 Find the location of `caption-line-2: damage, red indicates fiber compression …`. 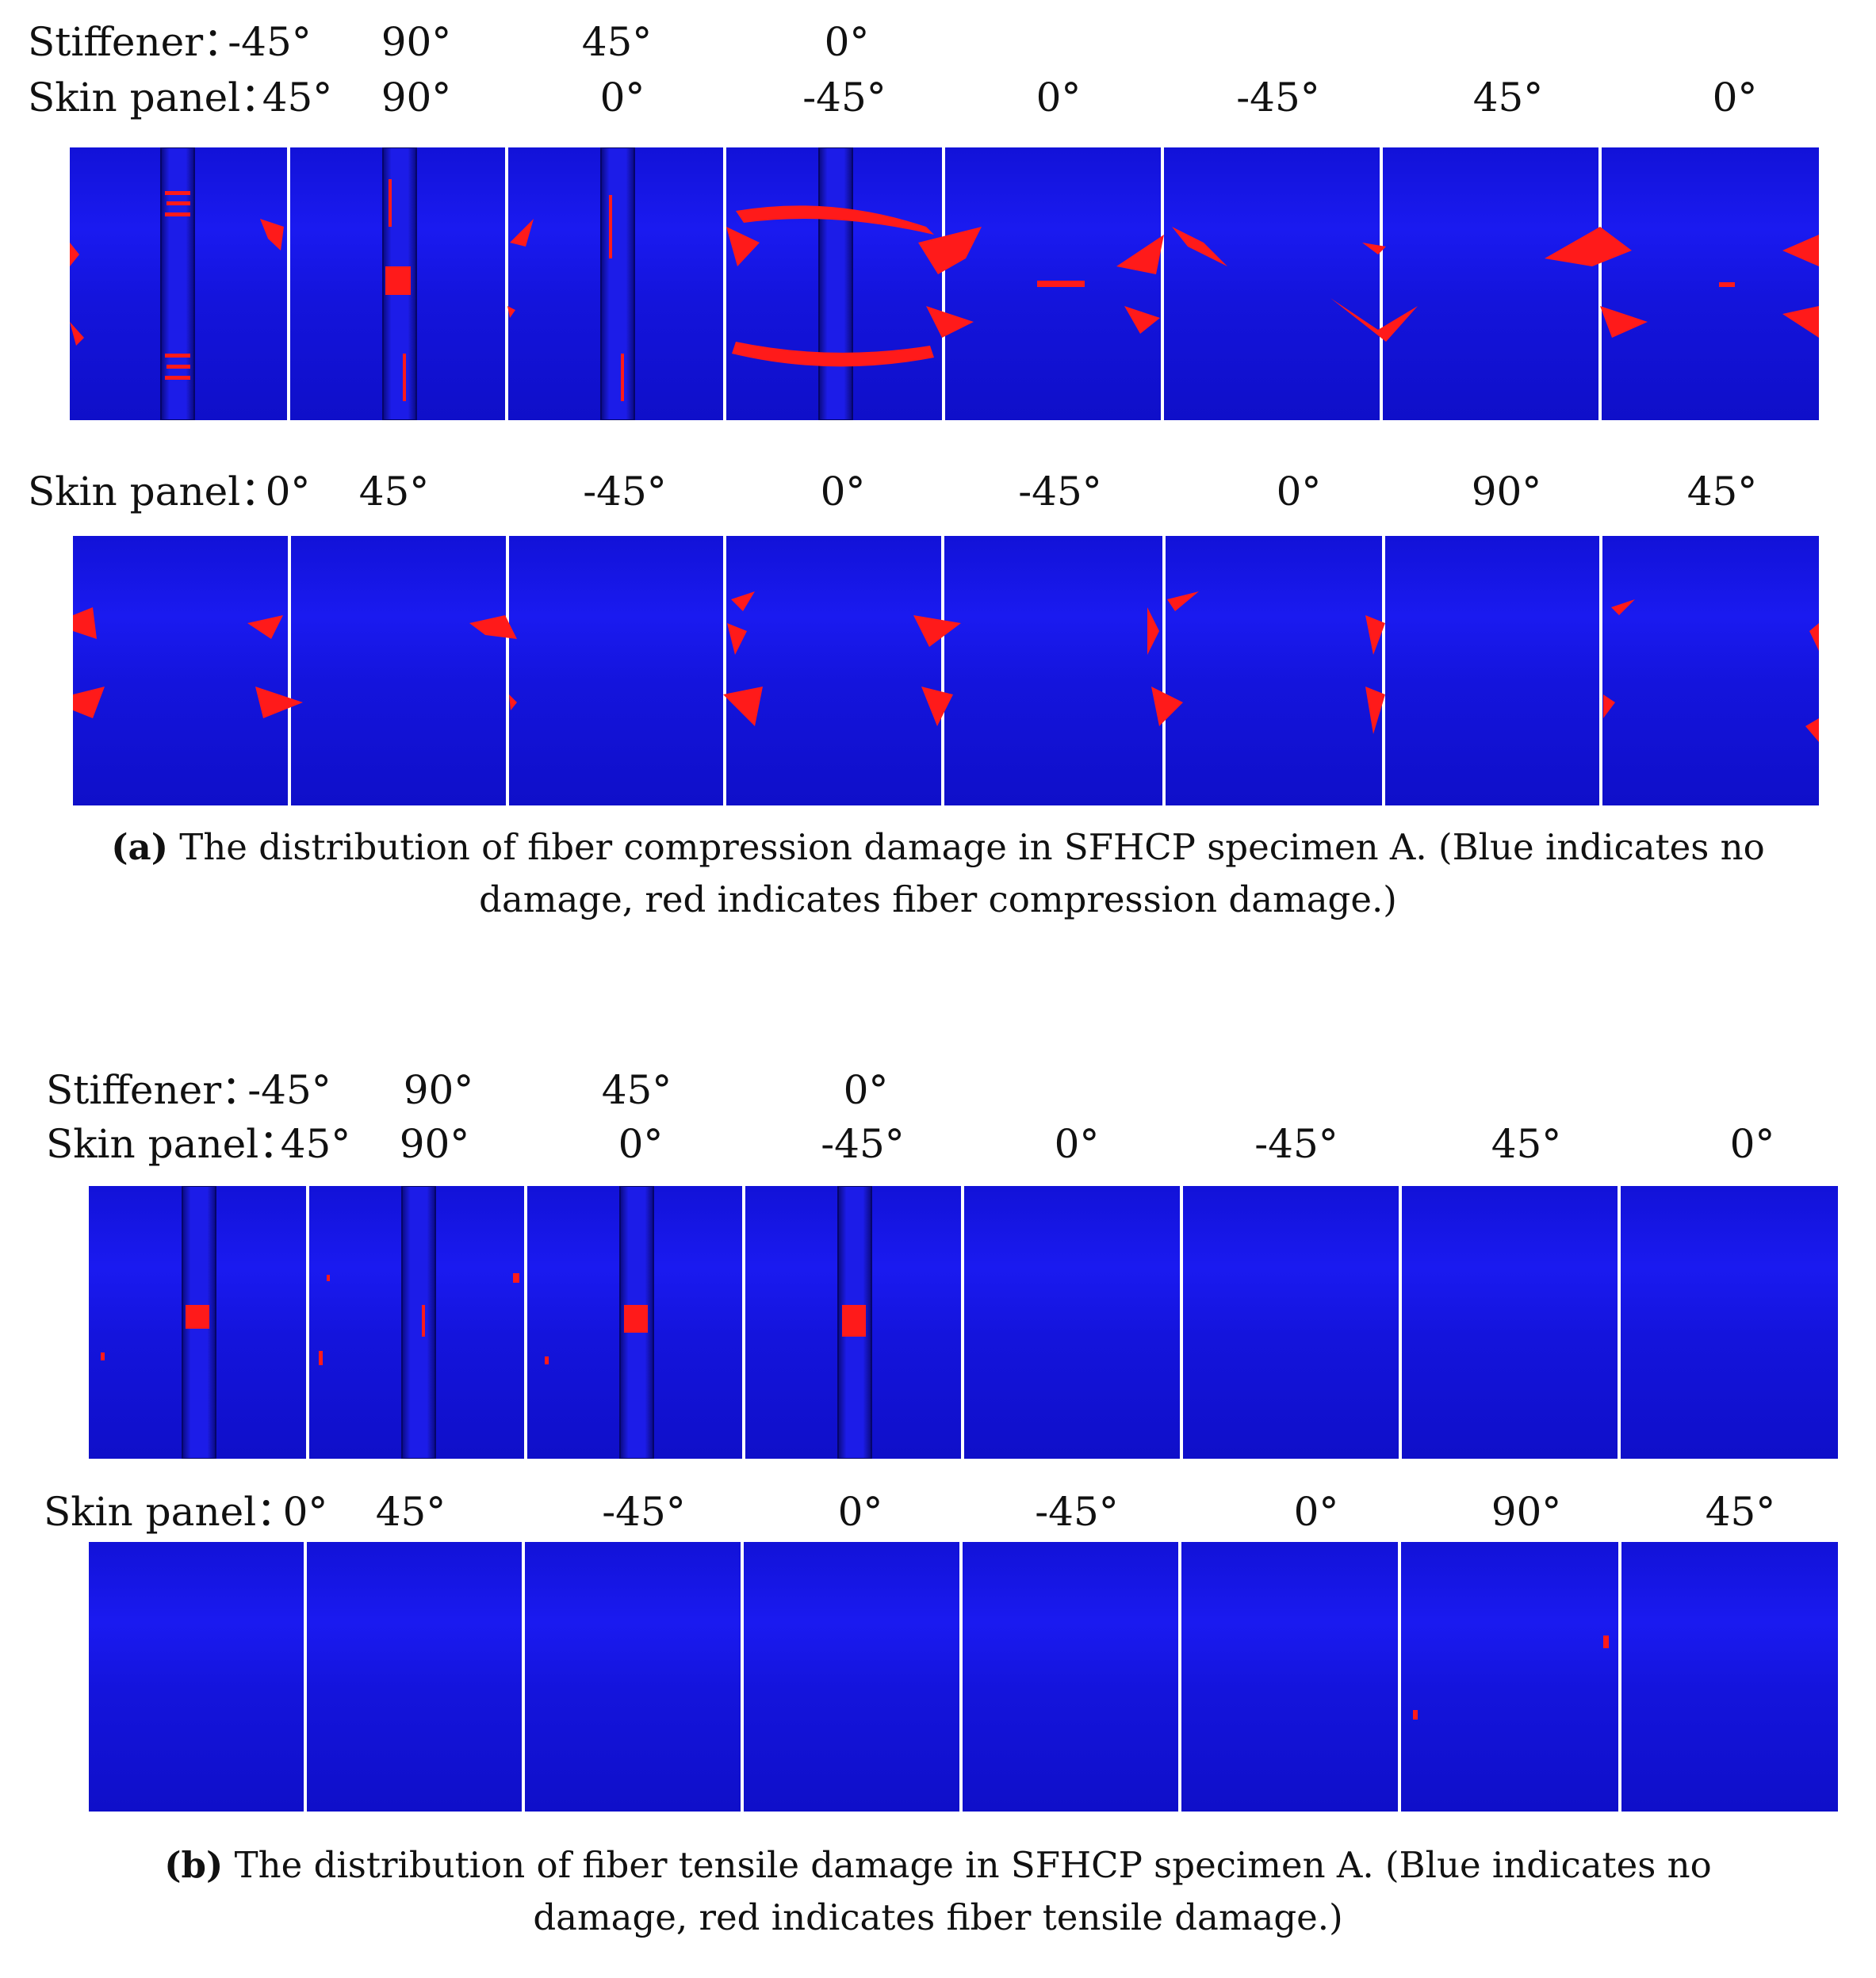

caption-line-2: damage, red indicates fiber compression … is located at coordinates (938, 899).